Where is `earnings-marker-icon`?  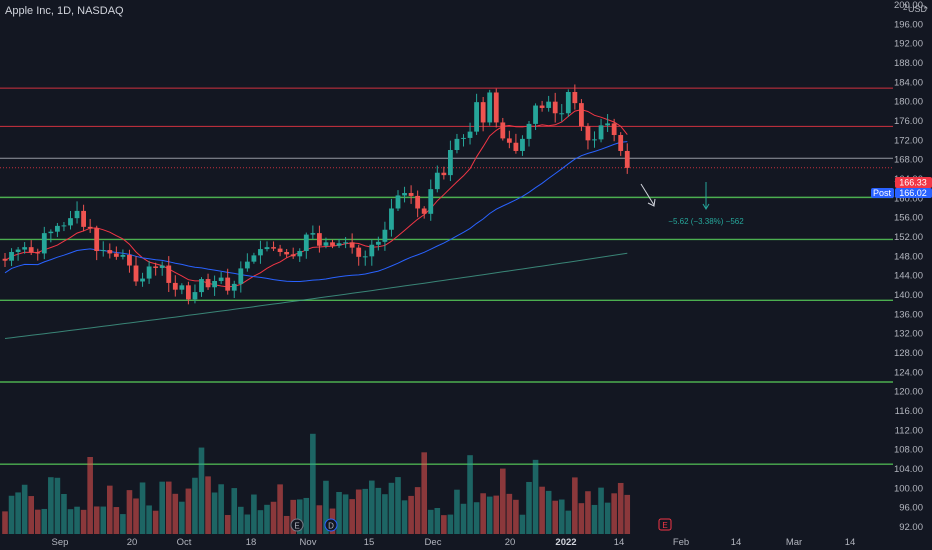
earnings-marker-icon is located at coordinates (297, 525).